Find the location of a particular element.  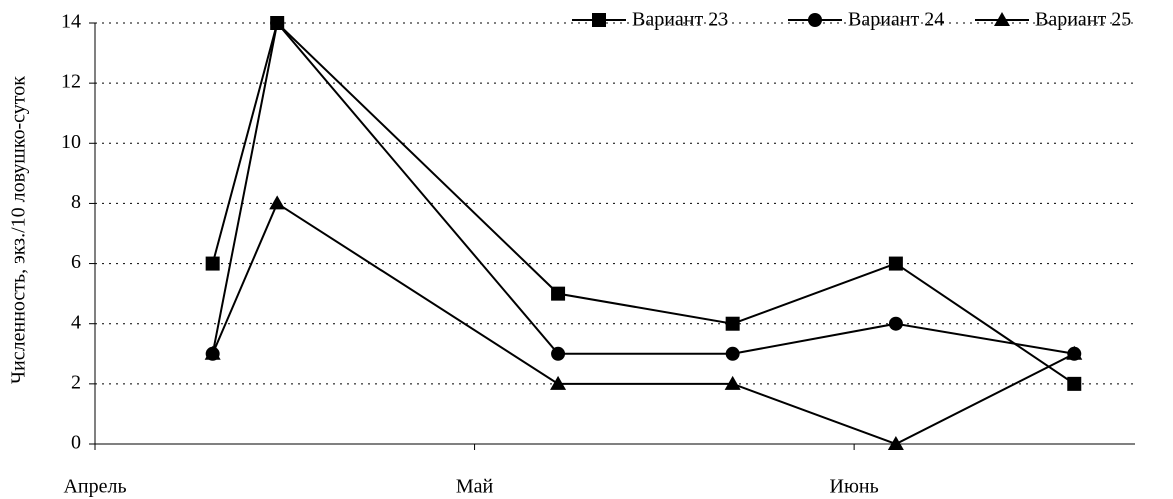

y-tick-label: 12 is located at coordinates (71, 82).